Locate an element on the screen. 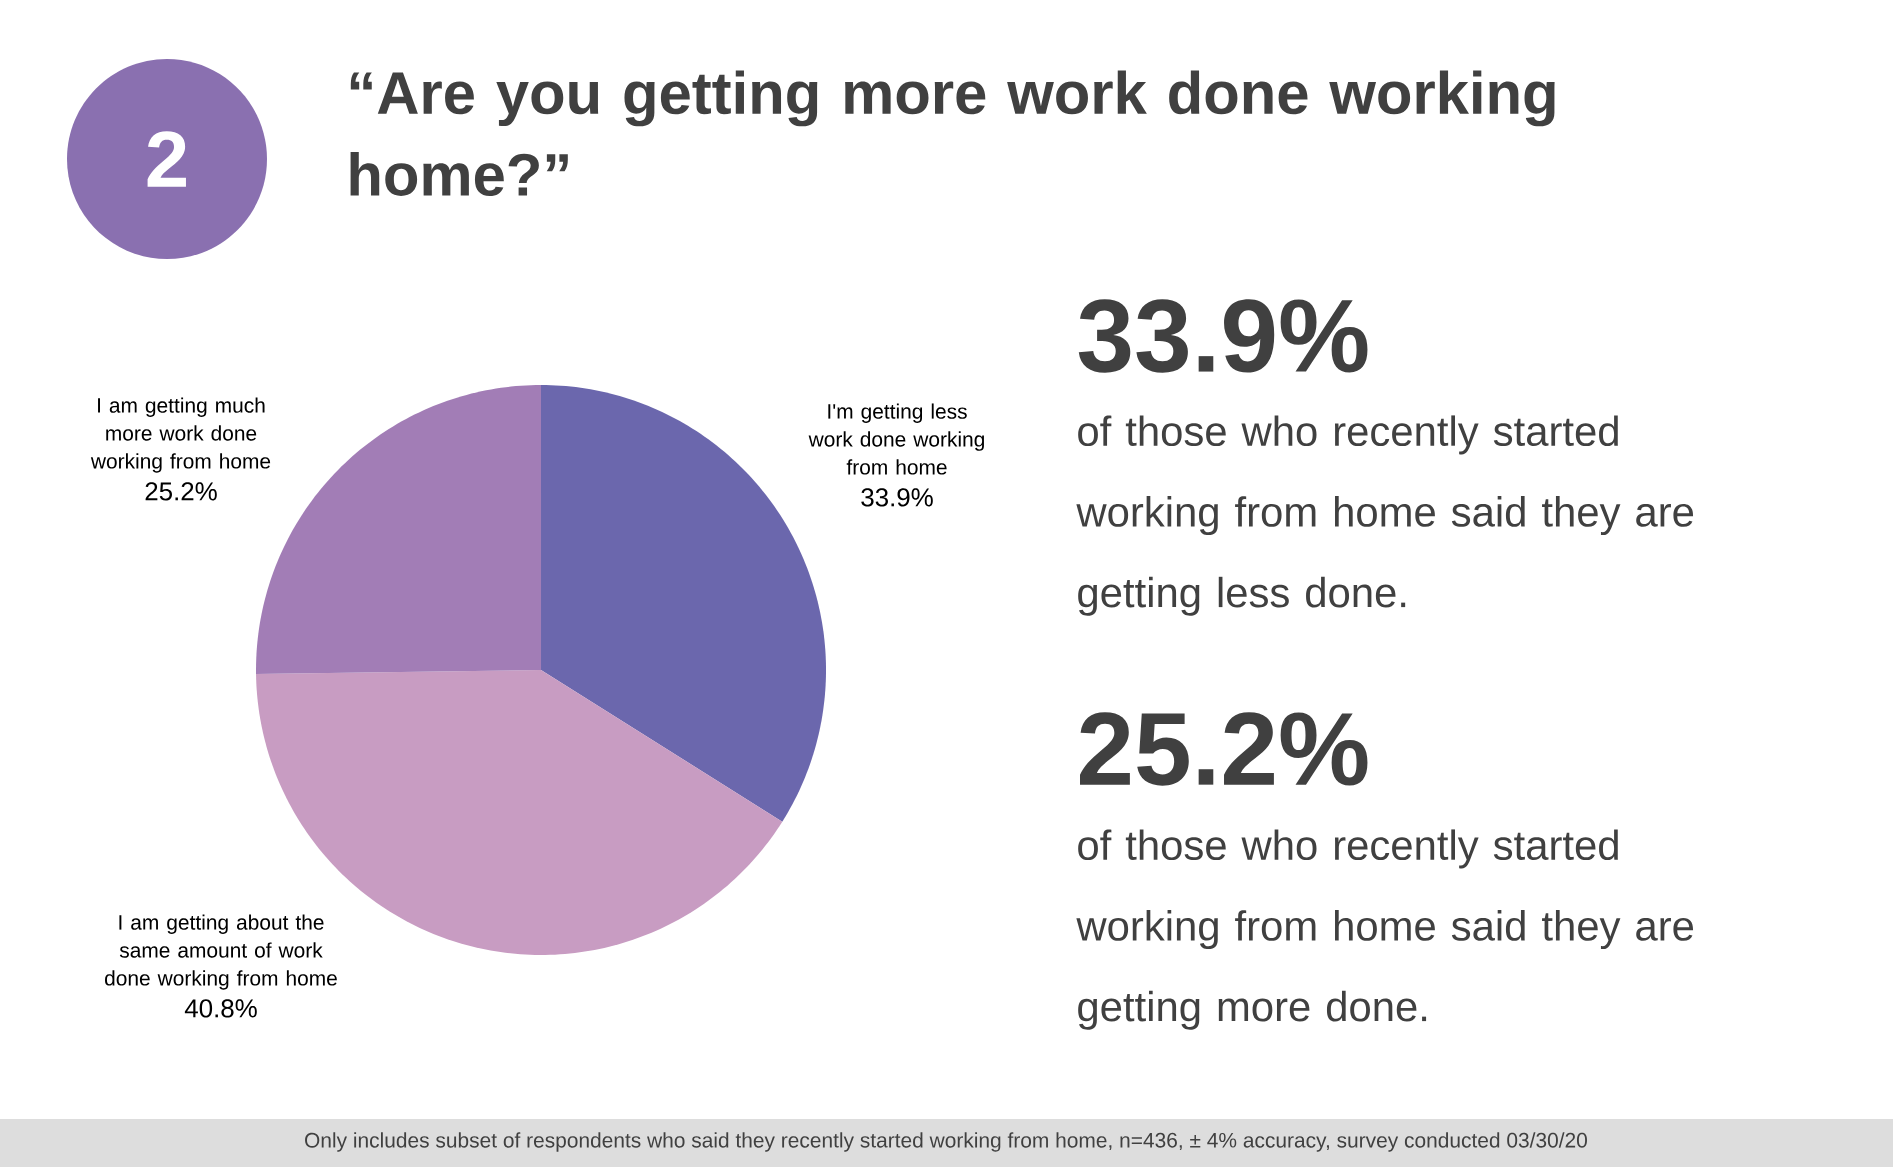 The image size is (1893, 1167). slice-label: I am getting much more work done working from home is located at coordinates (180, 435).